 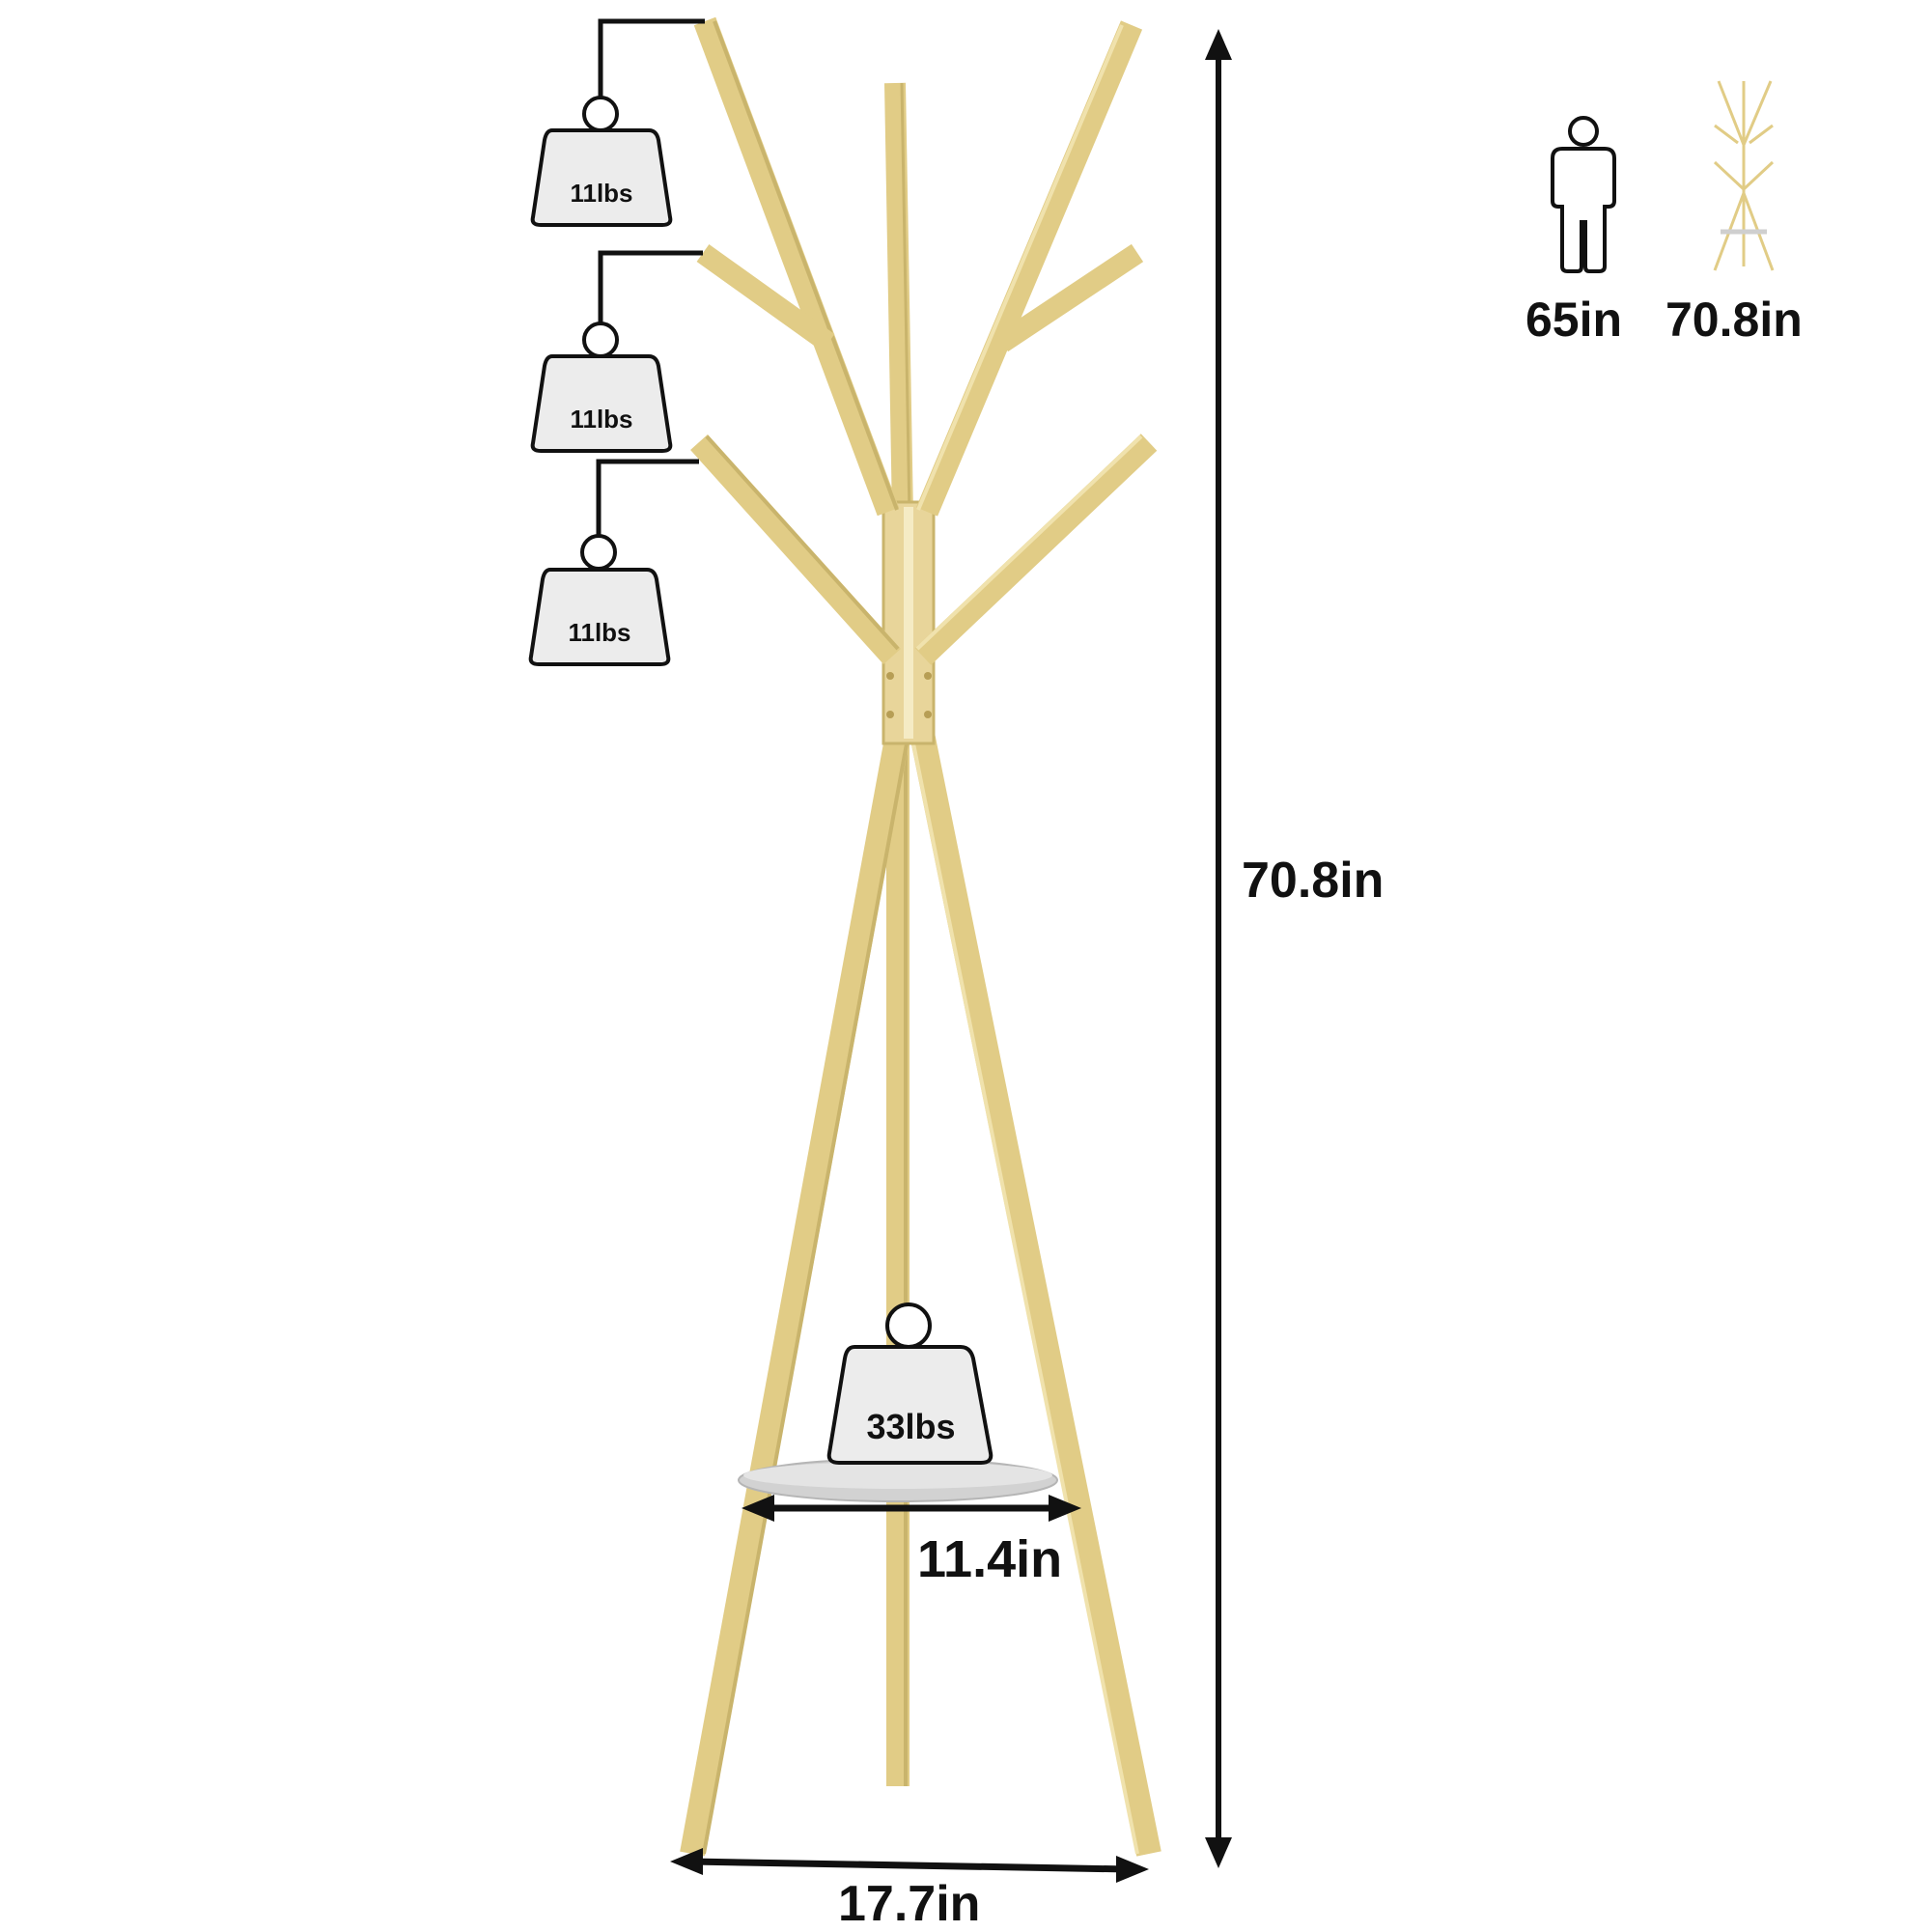 I want to click on base-width-label: 17.7in, so click(x=909, y=1904).